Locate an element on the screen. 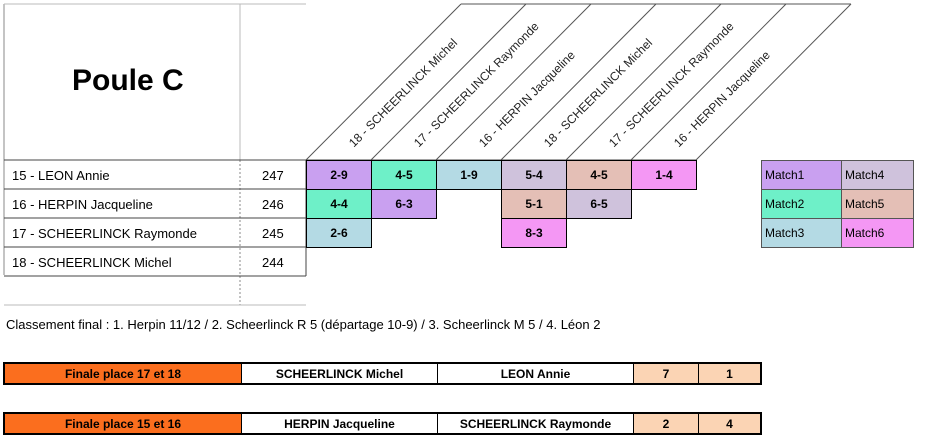 This screenshot has height=441, width=931. final-player2: SCHEERLINCK Raymonde is located at coordinates (536, 423).